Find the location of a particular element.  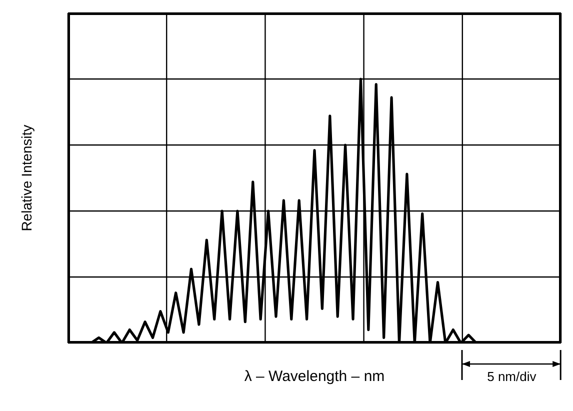

y-axis-title: Relative Intensity is located at coordinates (26, 178).